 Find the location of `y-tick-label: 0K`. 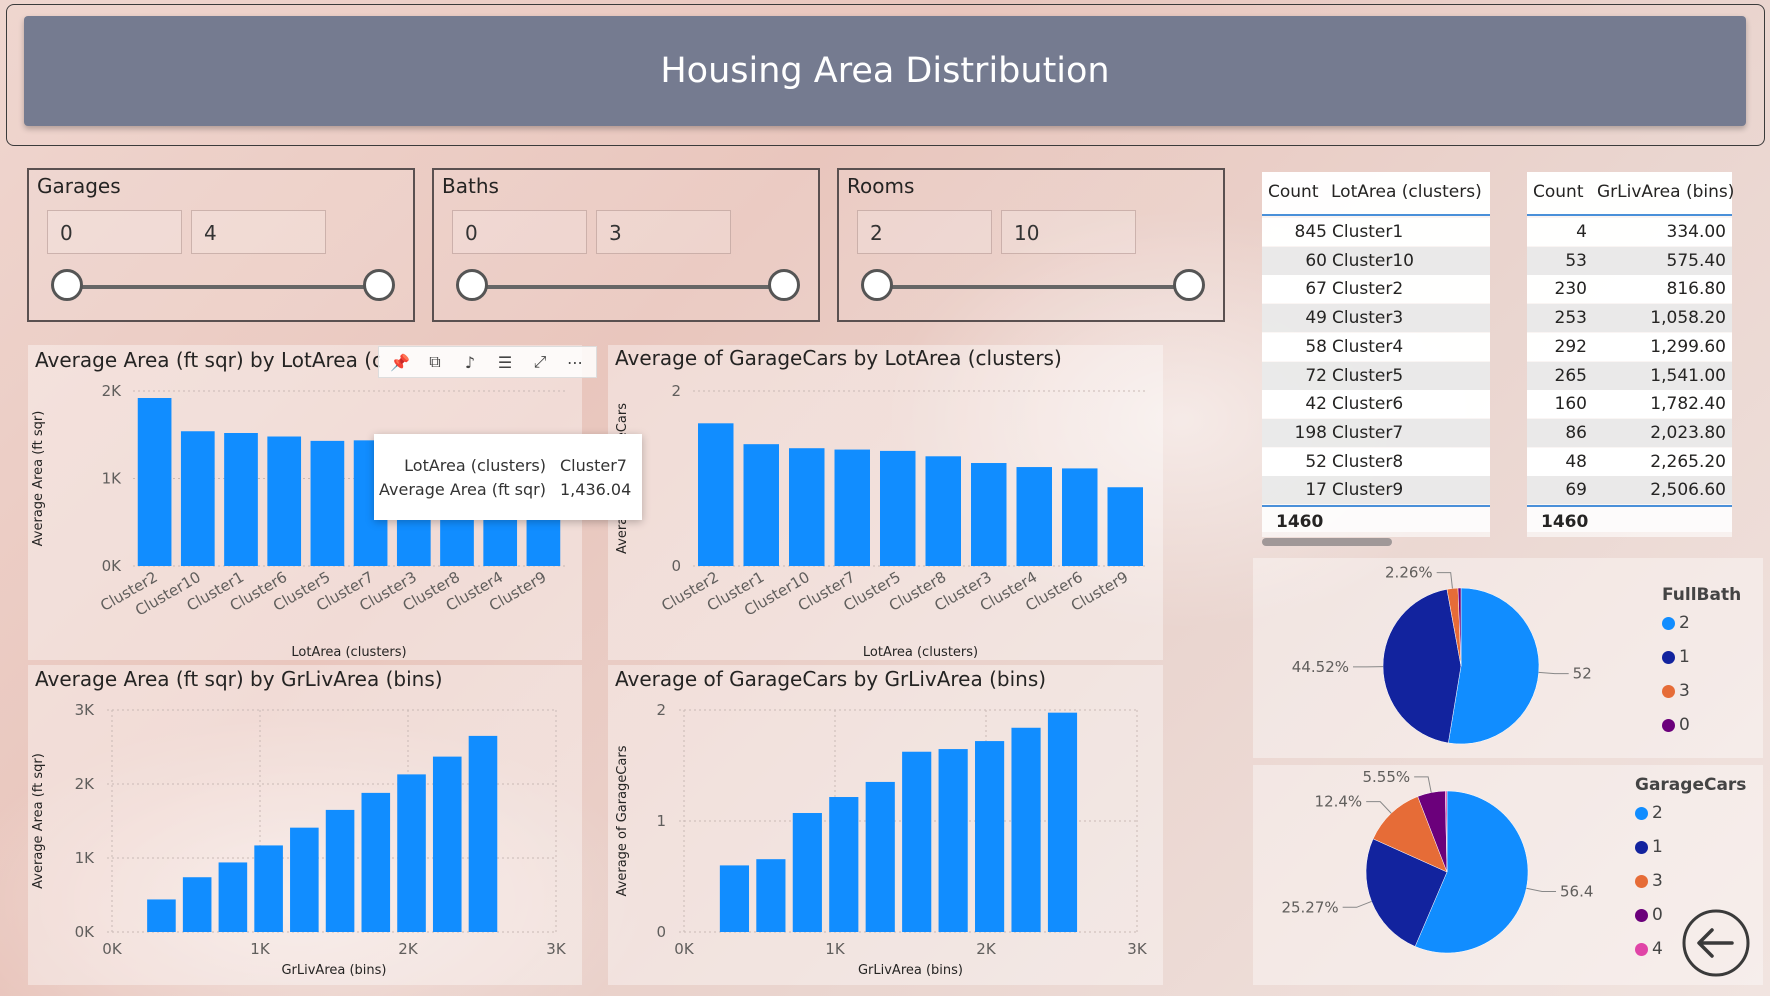

y-tick-label: 0K is located at coordinates (112, 566).